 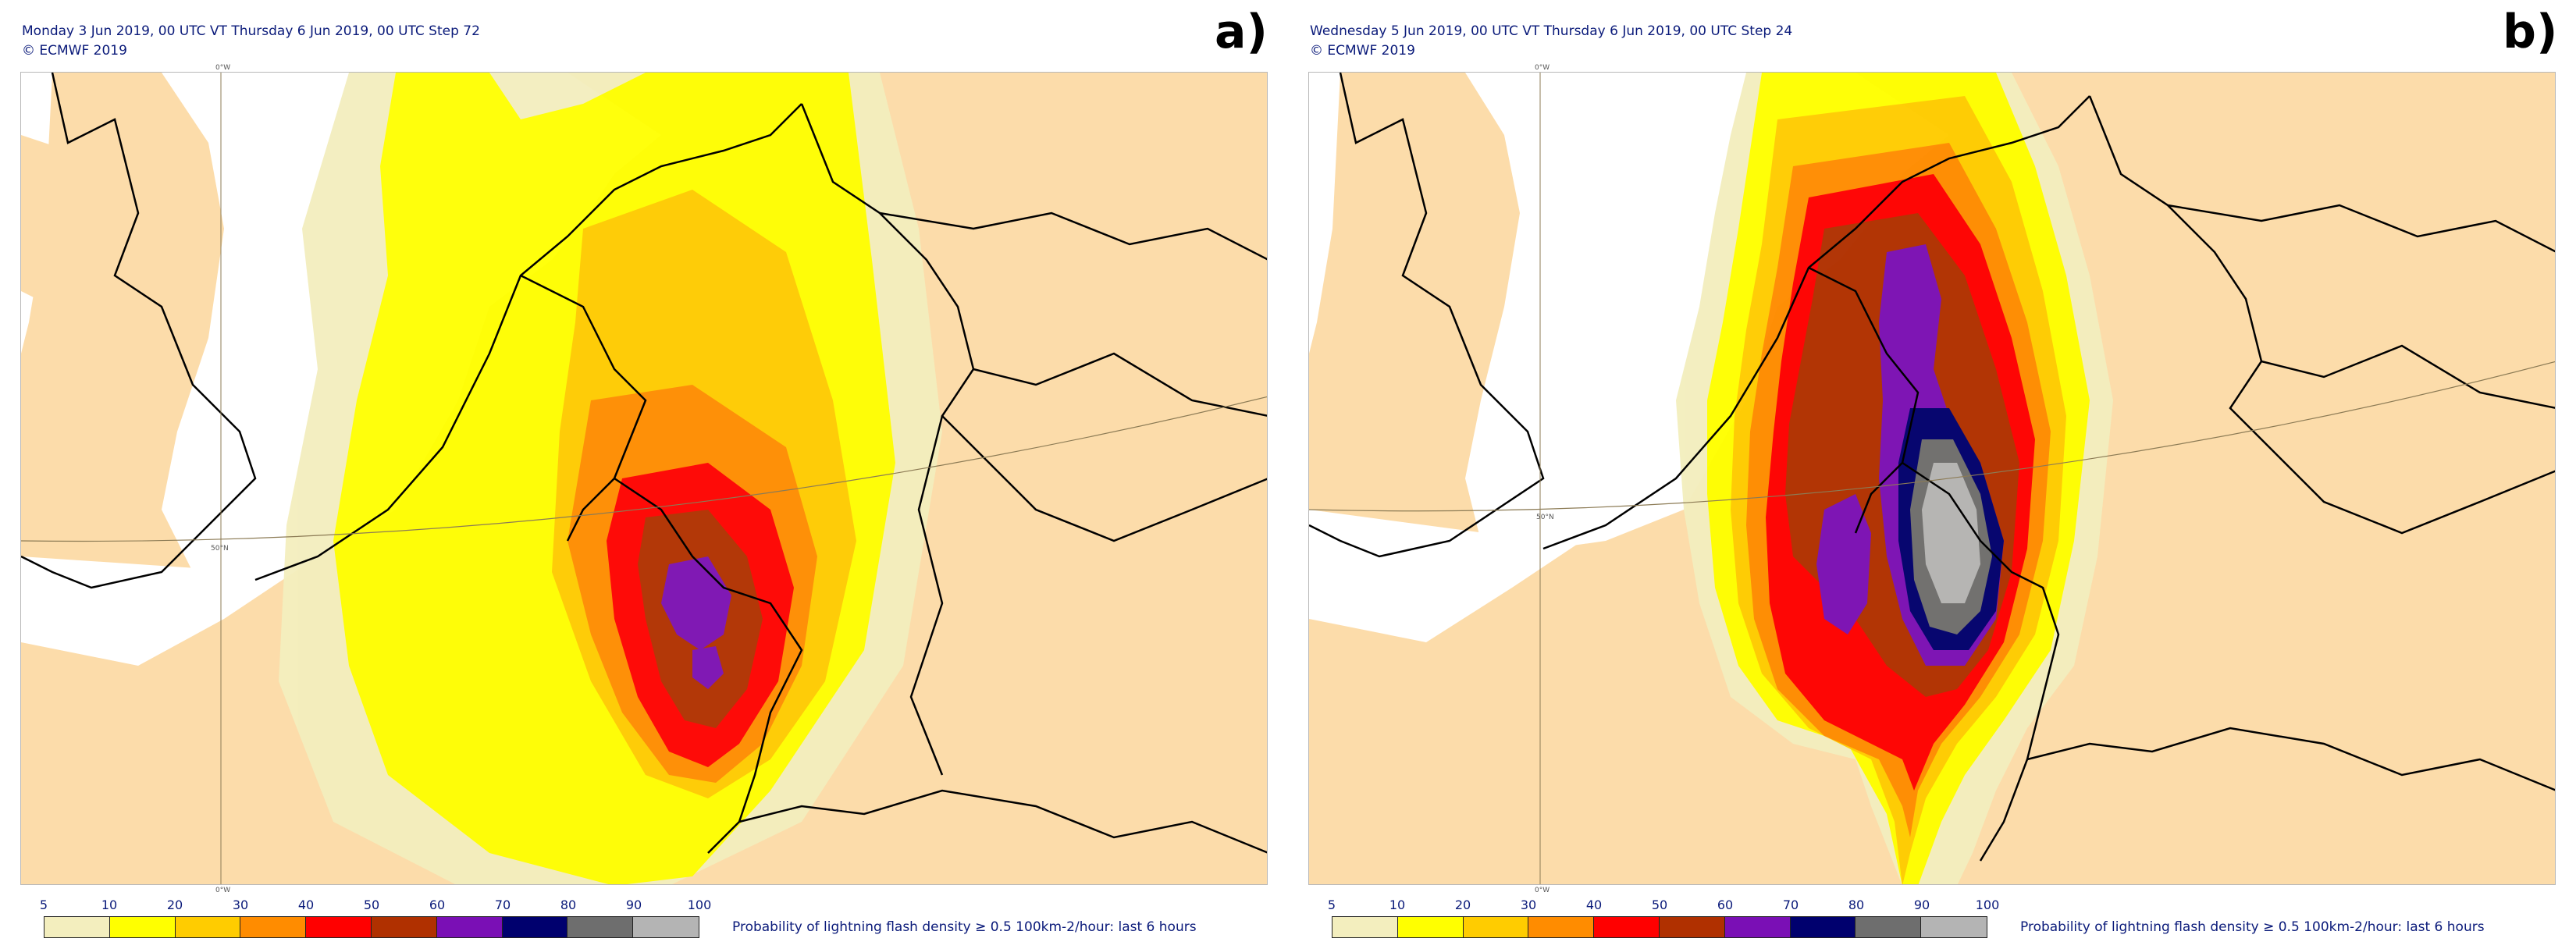 What do you see at coordinates (1542, 68) in the screenshot?
I see `panel-b-meridian-label-top: 0°W` at bounding box center [1542, 68].